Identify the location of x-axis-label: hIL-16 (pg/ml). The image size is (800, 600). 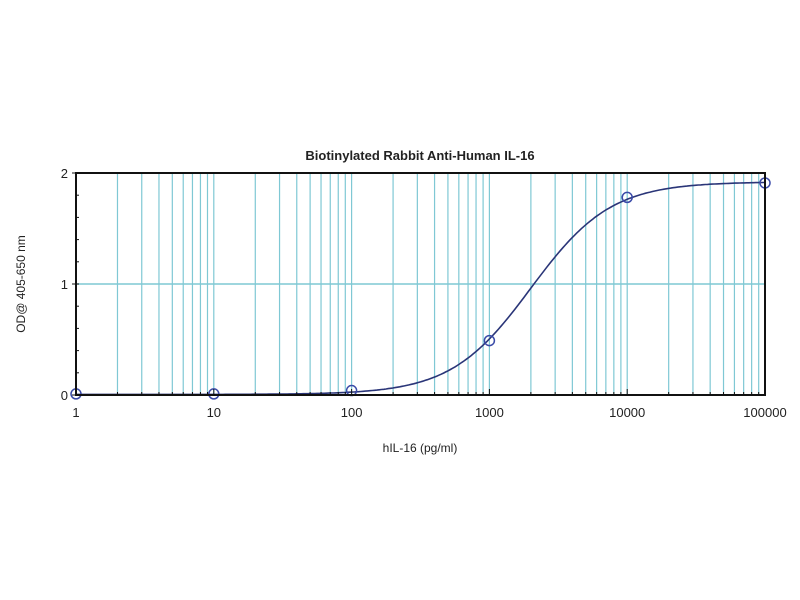
(420, 448).